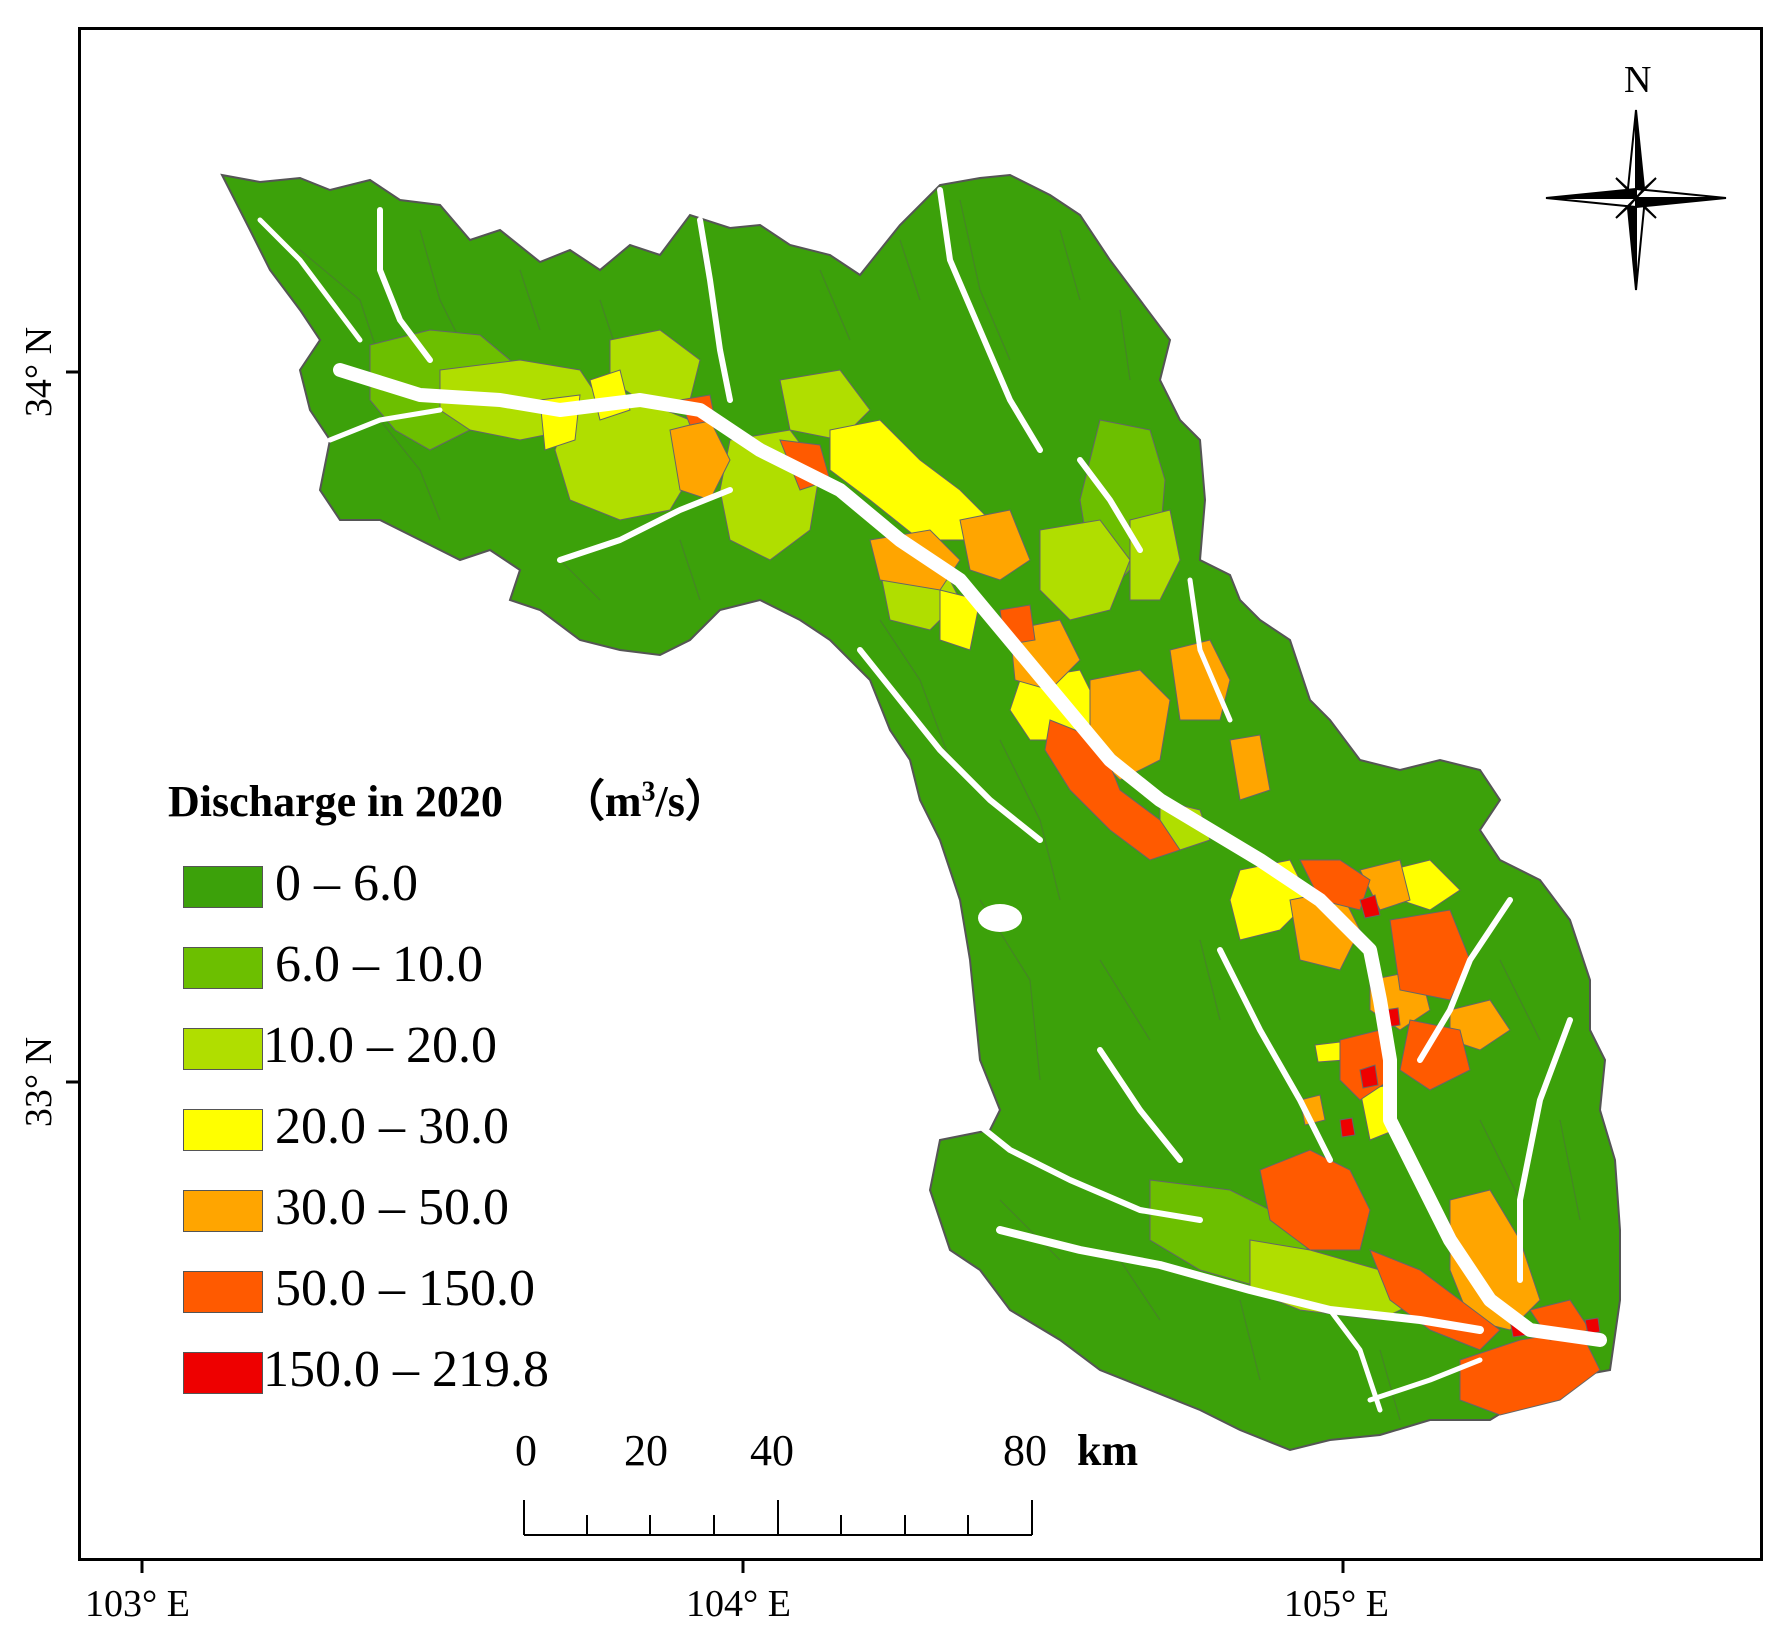  Describe the element at coordinates (646, 1450) in the screenshot. I see `scale-label-20: 20` at that location.